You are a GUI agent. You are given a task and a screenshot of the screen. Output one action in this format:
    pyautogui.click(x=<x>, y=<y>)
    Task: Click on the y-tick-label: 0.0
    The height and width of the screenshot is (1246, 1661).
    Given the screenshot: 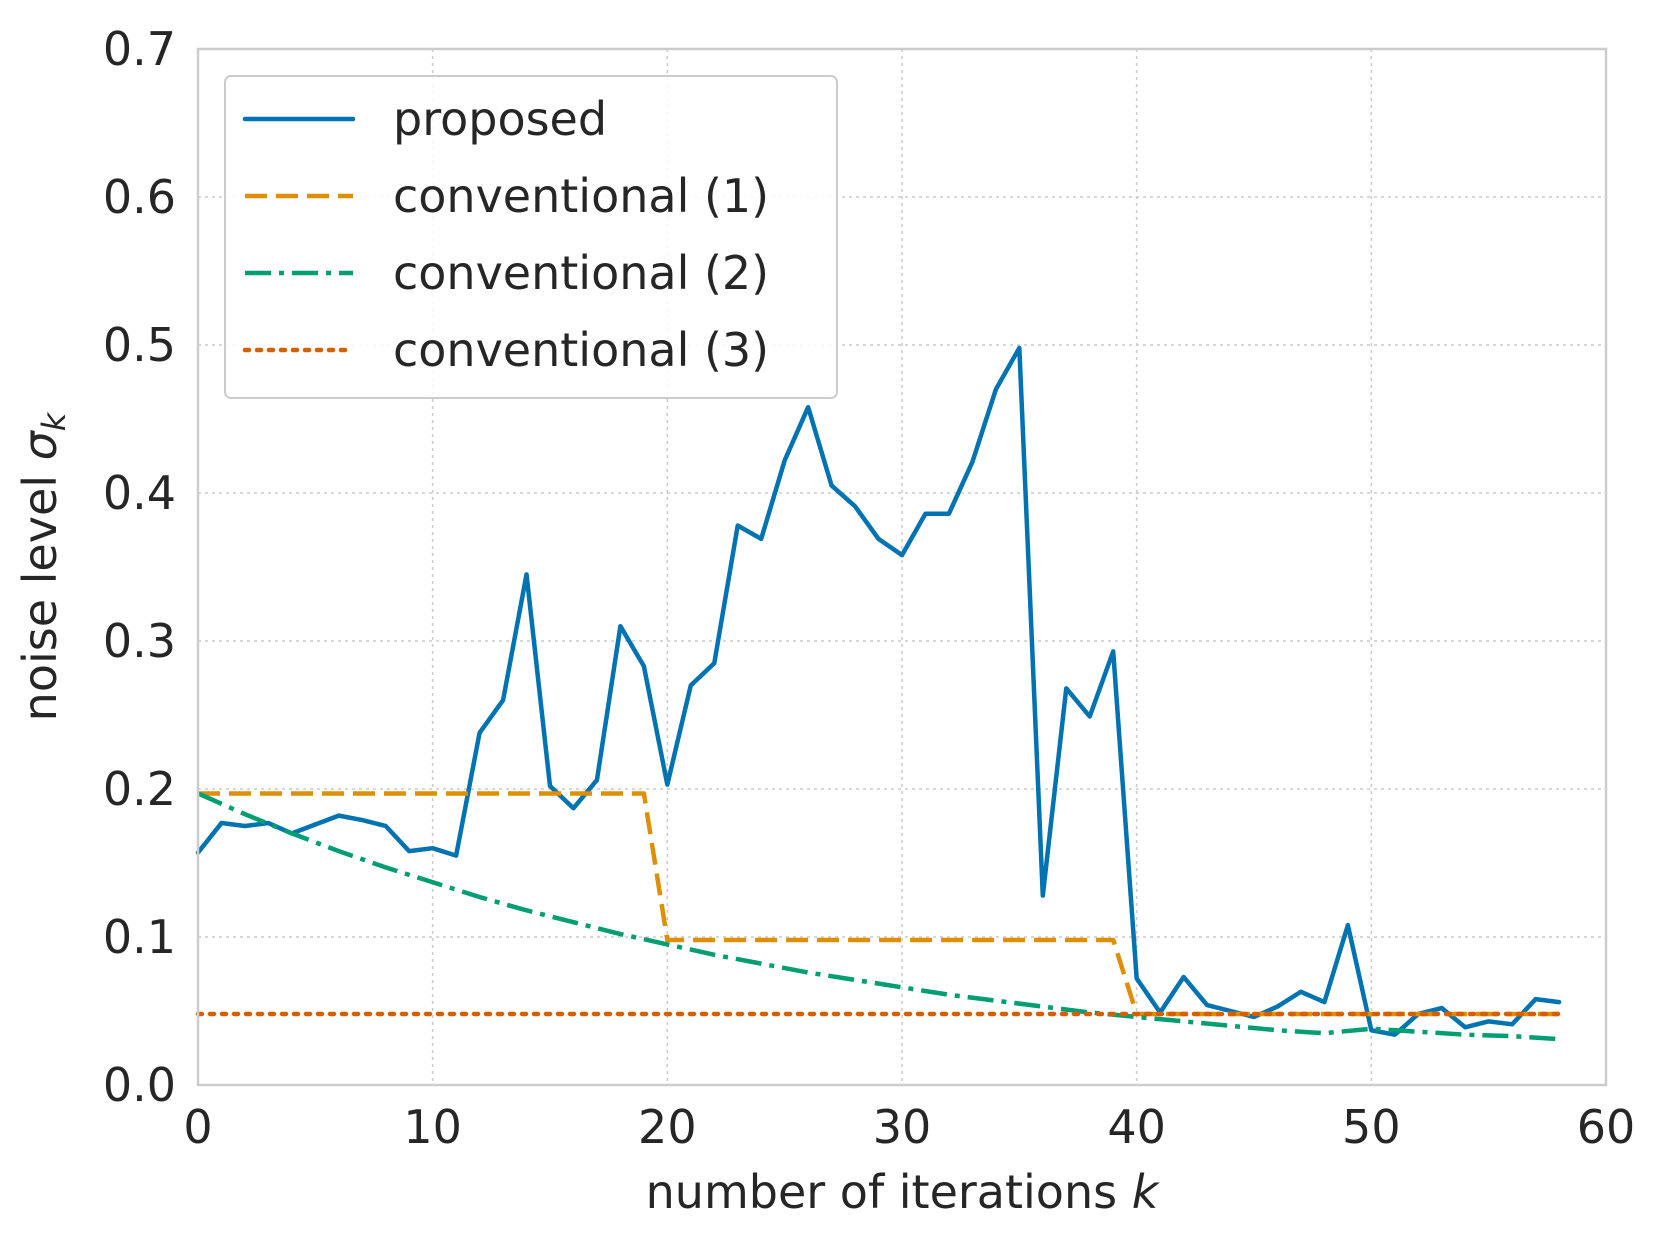 What is the action you would take?
    pyautogui.click(x=139, y=1085)
    